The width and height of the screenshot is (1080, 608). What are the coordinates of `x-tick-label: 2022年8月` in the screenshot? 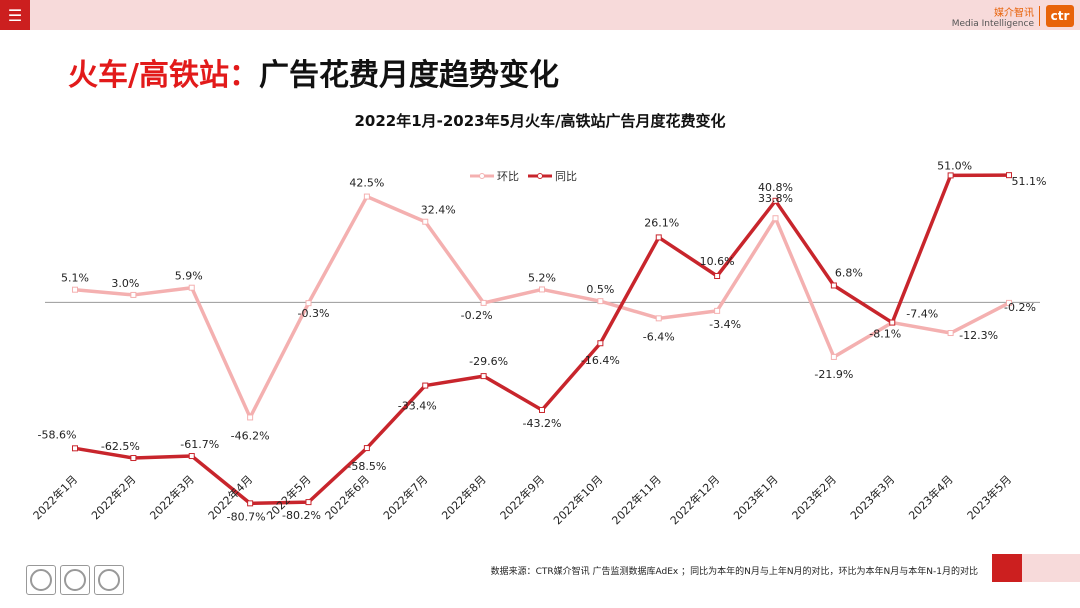 It's located at (464, 497).